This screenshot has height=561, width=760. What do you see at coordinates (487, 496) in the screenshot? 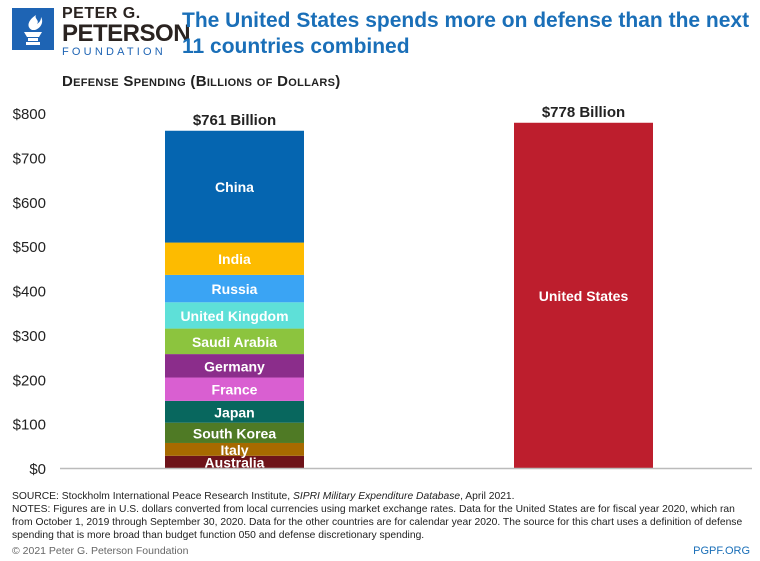
I see `source-suffix: , April 2021.` at bounding box center [487, 496].